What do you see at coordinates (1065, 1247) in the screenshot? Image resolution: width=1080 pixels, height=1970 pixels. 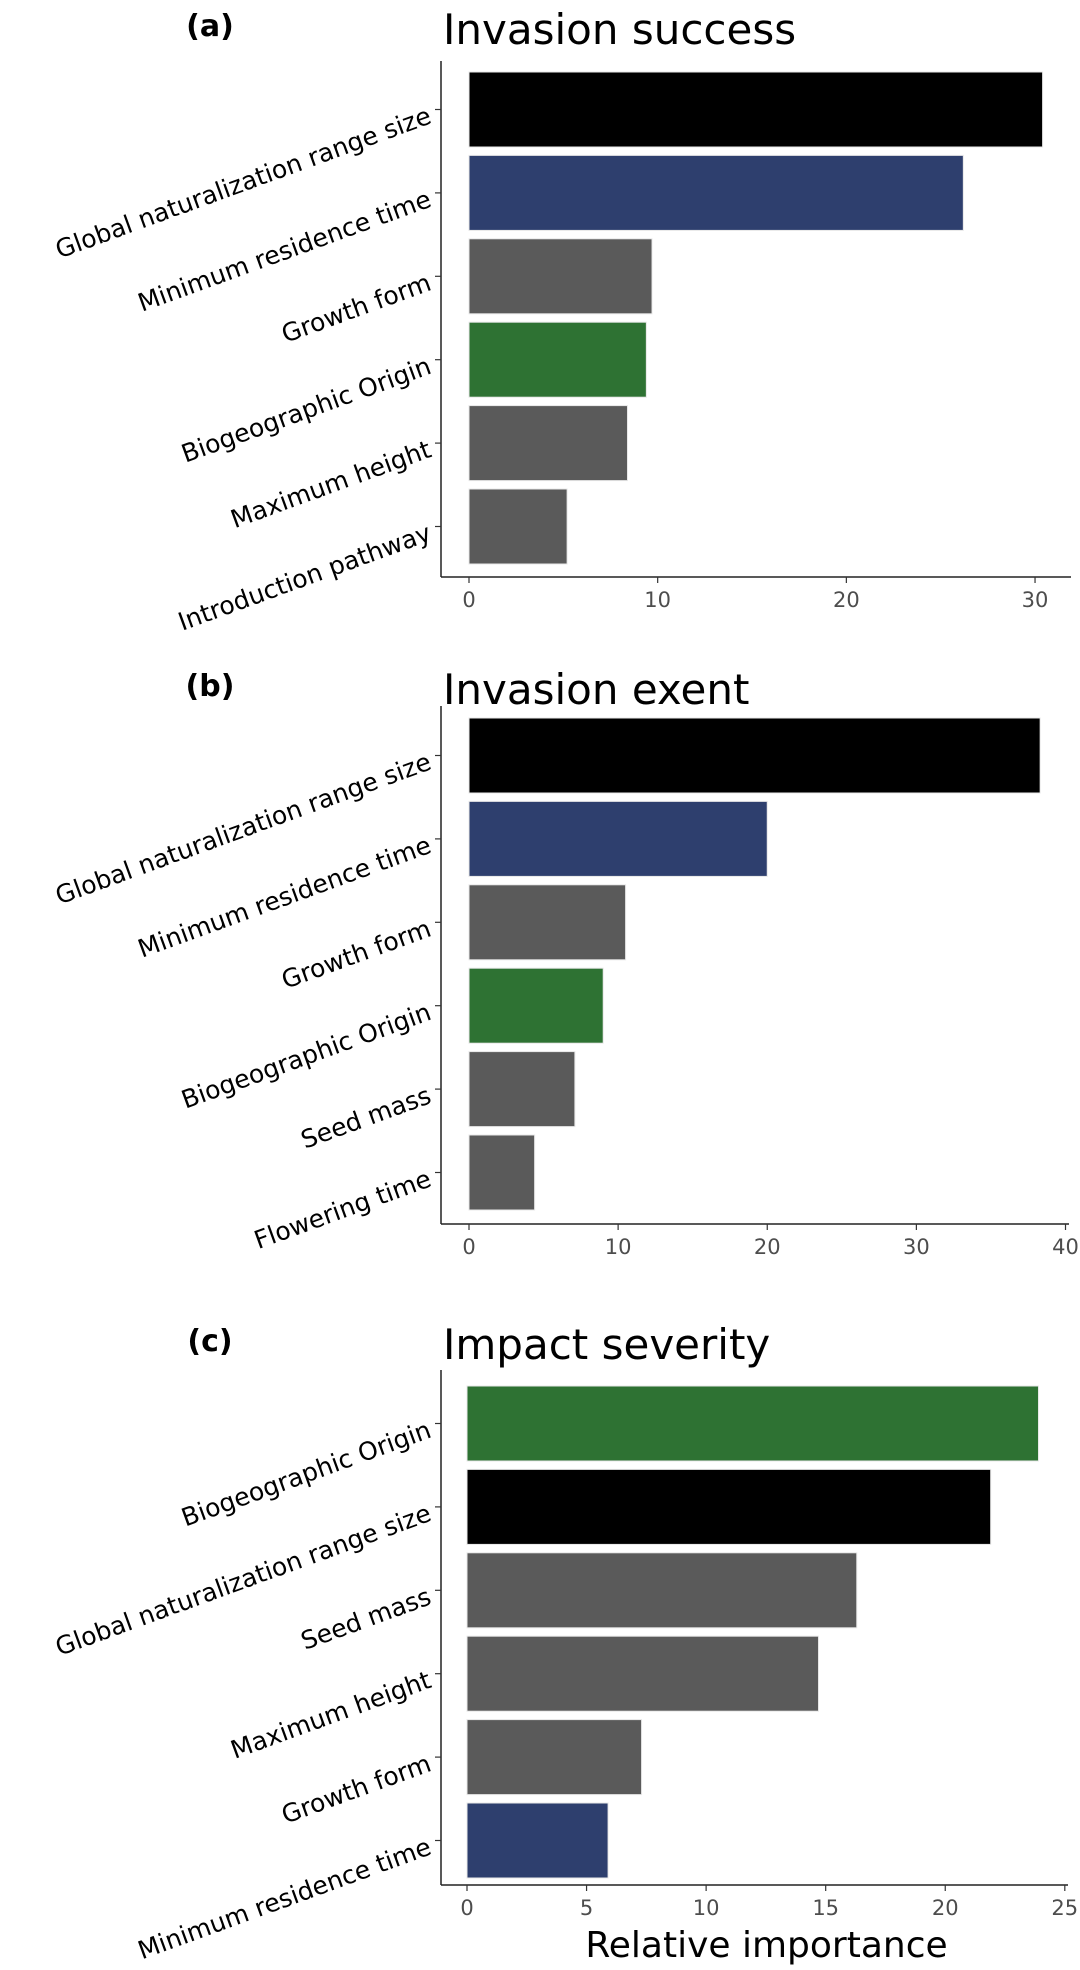 I see `x-tick-label: 40` at bounding box center [1065, 1247].